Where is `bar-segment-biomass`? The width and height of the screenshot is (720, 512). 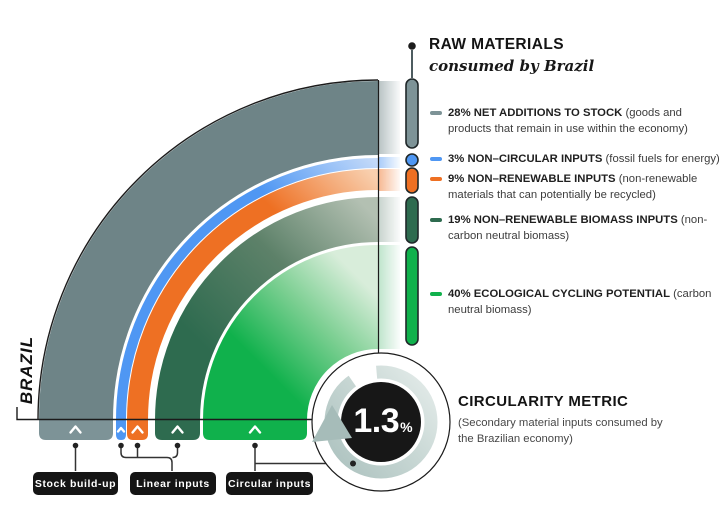 bar-segment-biomass is located at coordinates (412, 220).